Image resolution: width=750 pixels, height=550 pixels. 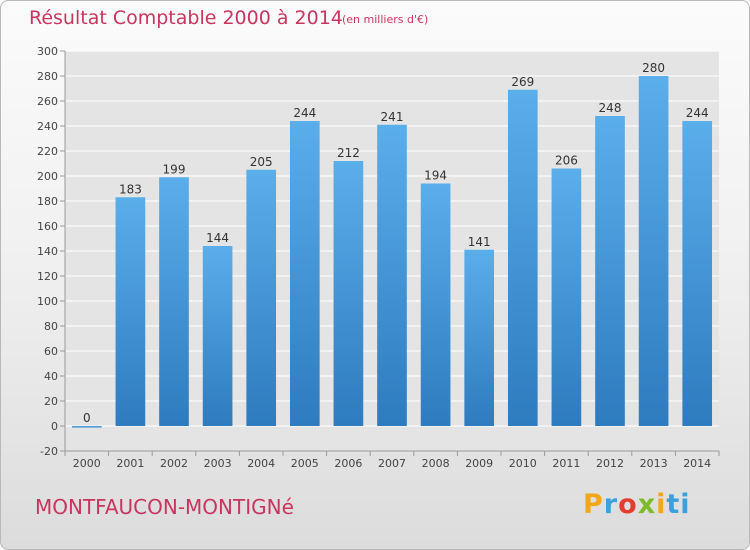 I want to click on x-tick-label: 2007, so click(x=392, y=463).